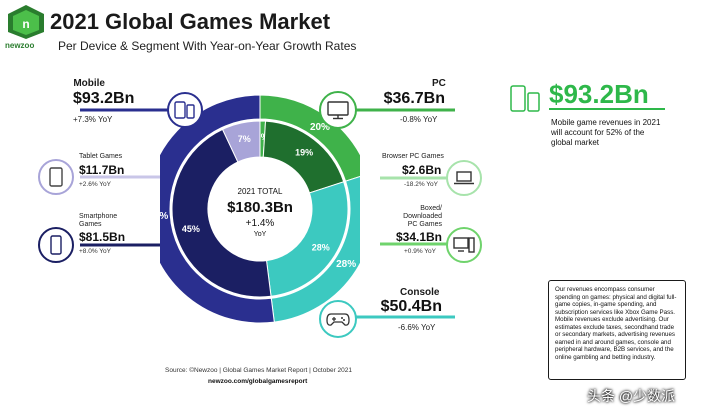 The height and width of the screenshot is (414, 710). I want to click on outer-label-pc: 20%, so click(320, 127).